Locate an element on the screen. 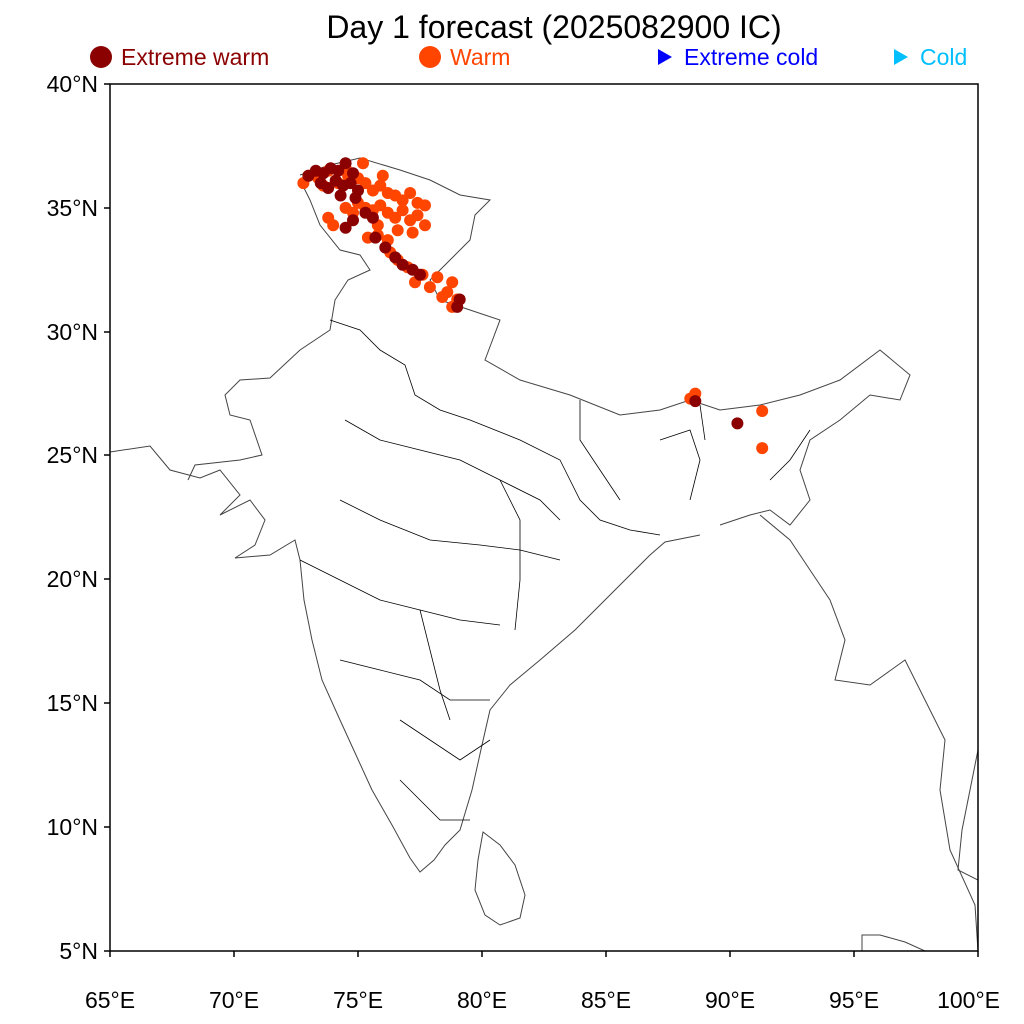 This screenshot has height=1024, width=1024. y-tick-label: 40°N is located at coordinates (72, 84).